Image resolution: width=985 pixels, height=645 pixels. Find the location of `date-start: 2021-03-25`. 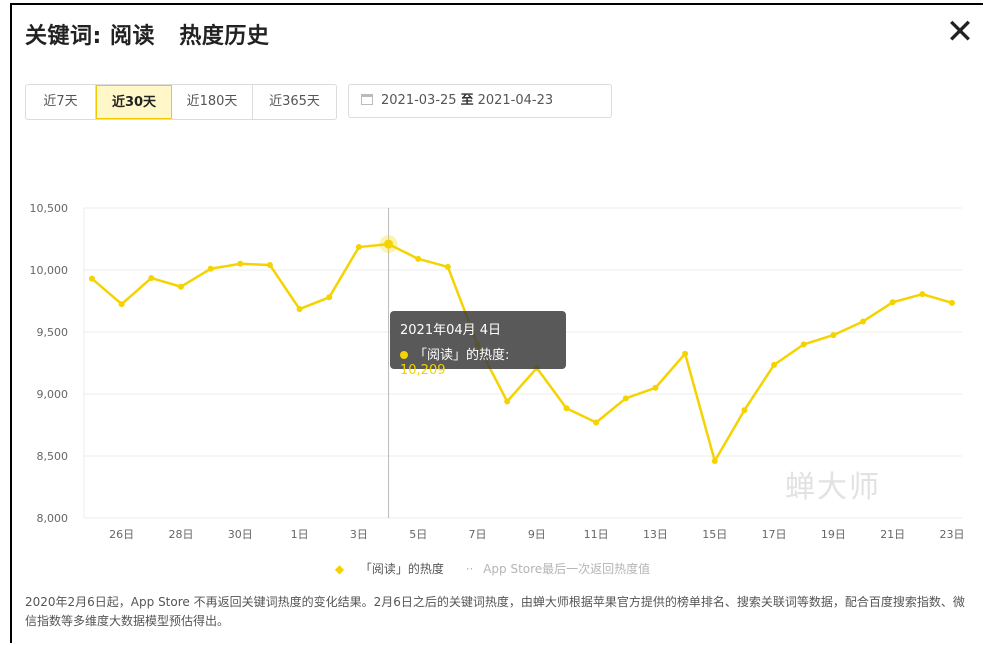

date-start: 2021-03-25 is located at coordinates (419, 100).